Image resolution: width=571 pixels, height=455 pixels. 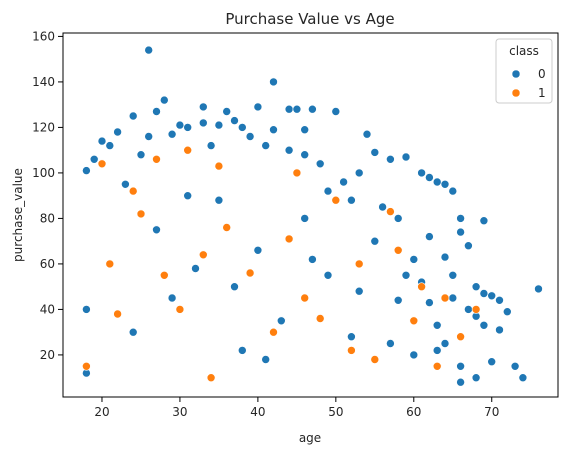 What do you see at coordinates (491, 412) in the screenshot?
I see `x-tick-label-70: 70` at bounding box center [491, 412].